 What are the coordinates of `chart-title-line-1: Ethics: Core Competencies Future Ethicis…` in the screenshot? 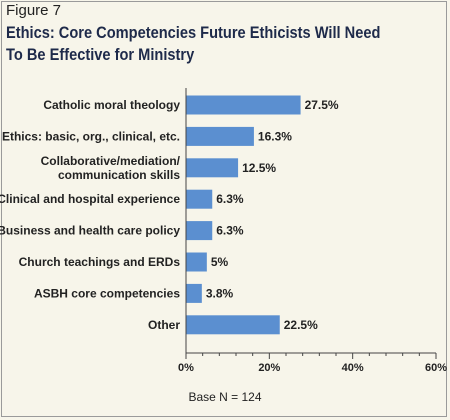 It's located at (193, 32).